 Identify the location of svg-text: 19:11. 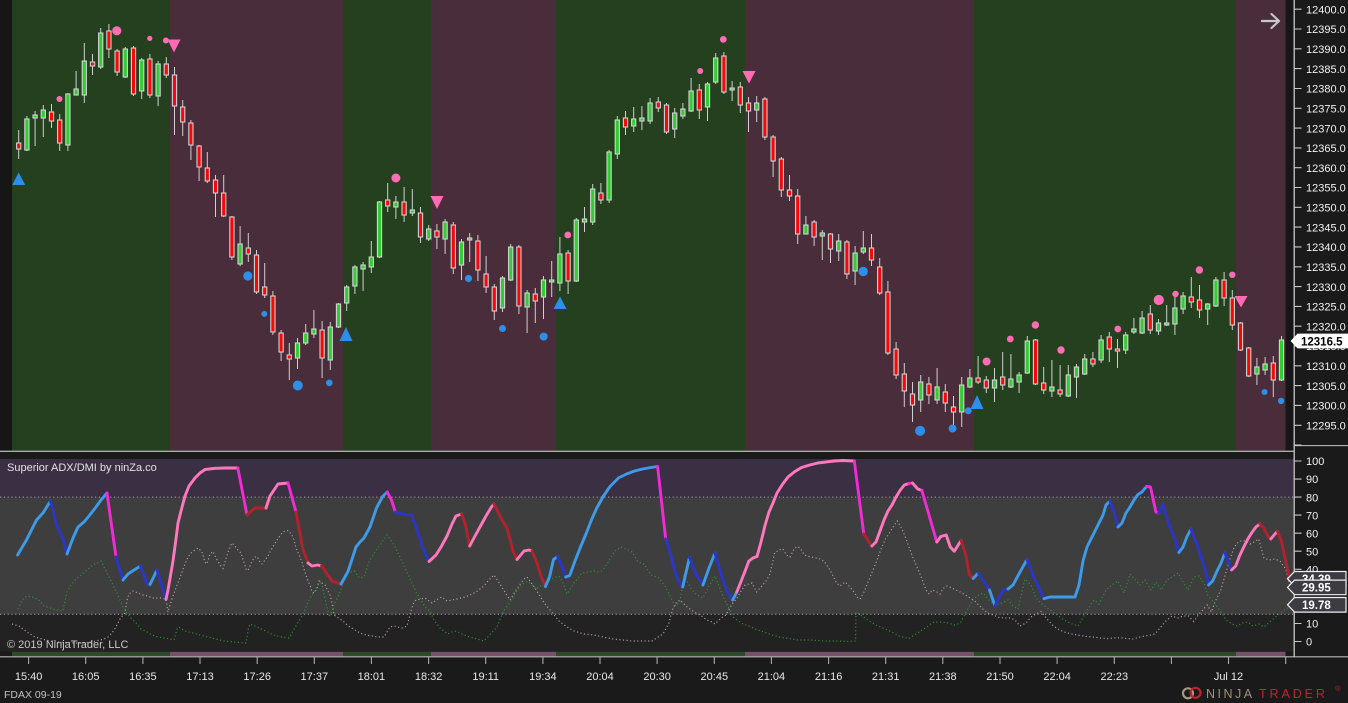
(485, 677).